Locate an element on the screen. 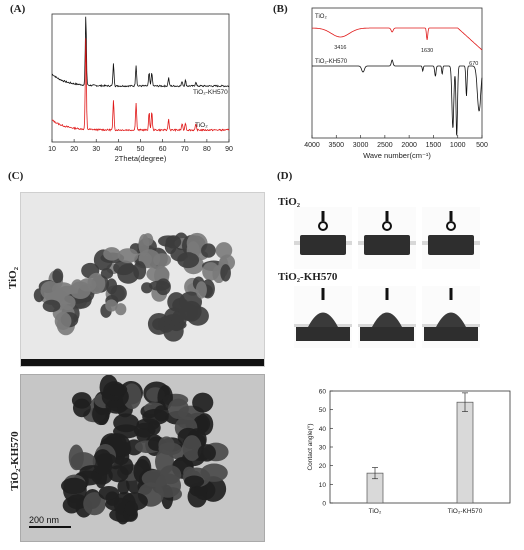 This screenshot has height=550, width=524. panel-a-label: (A) is located at coordinates (18, 9).